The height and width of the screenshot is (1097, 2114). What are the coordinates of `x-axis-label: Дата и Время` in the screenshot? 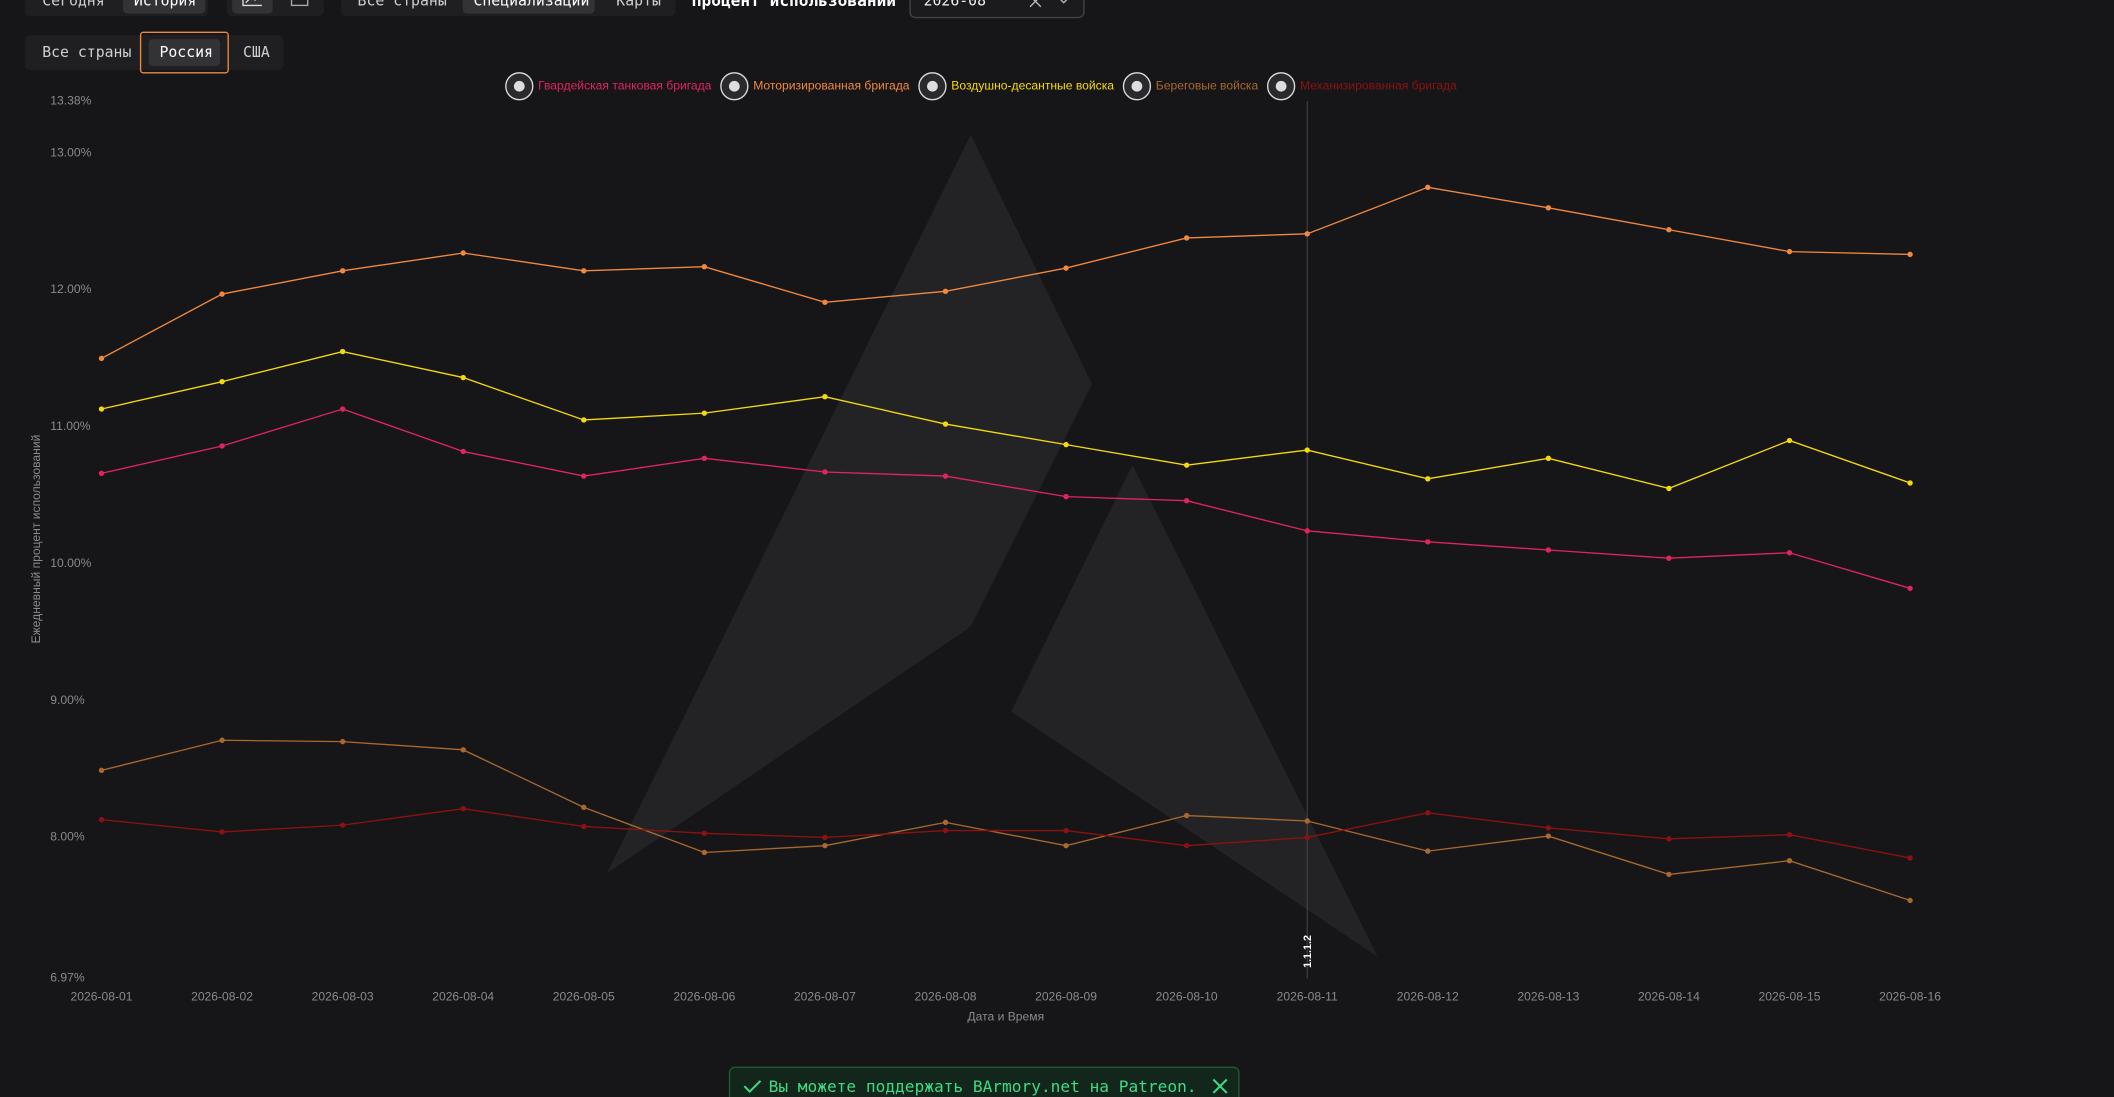 It's located at (1005, 1017).